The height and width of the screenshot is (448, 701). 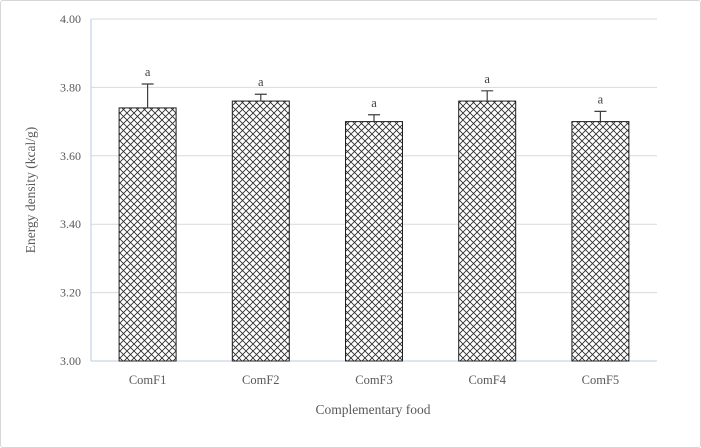 I want to click on error-bars, so click(x=374, y=102).